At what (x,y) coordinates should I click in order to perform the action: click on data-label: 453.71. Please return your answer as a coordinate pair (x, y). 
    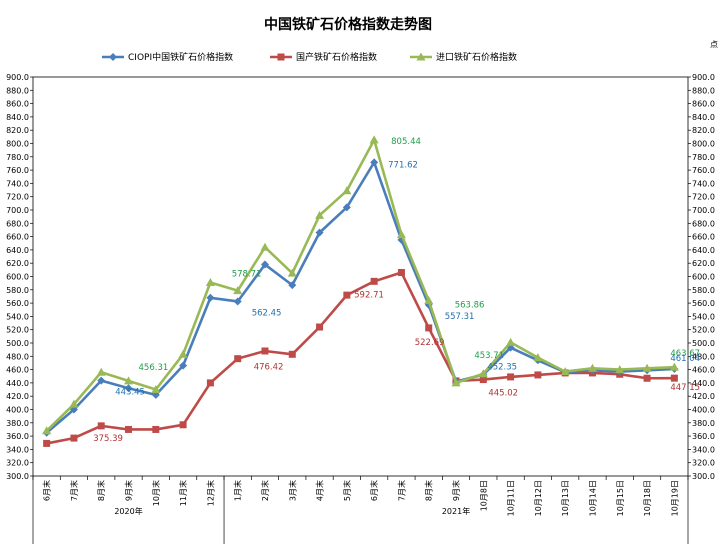
    Looking at the image, I should click on (489, 356).